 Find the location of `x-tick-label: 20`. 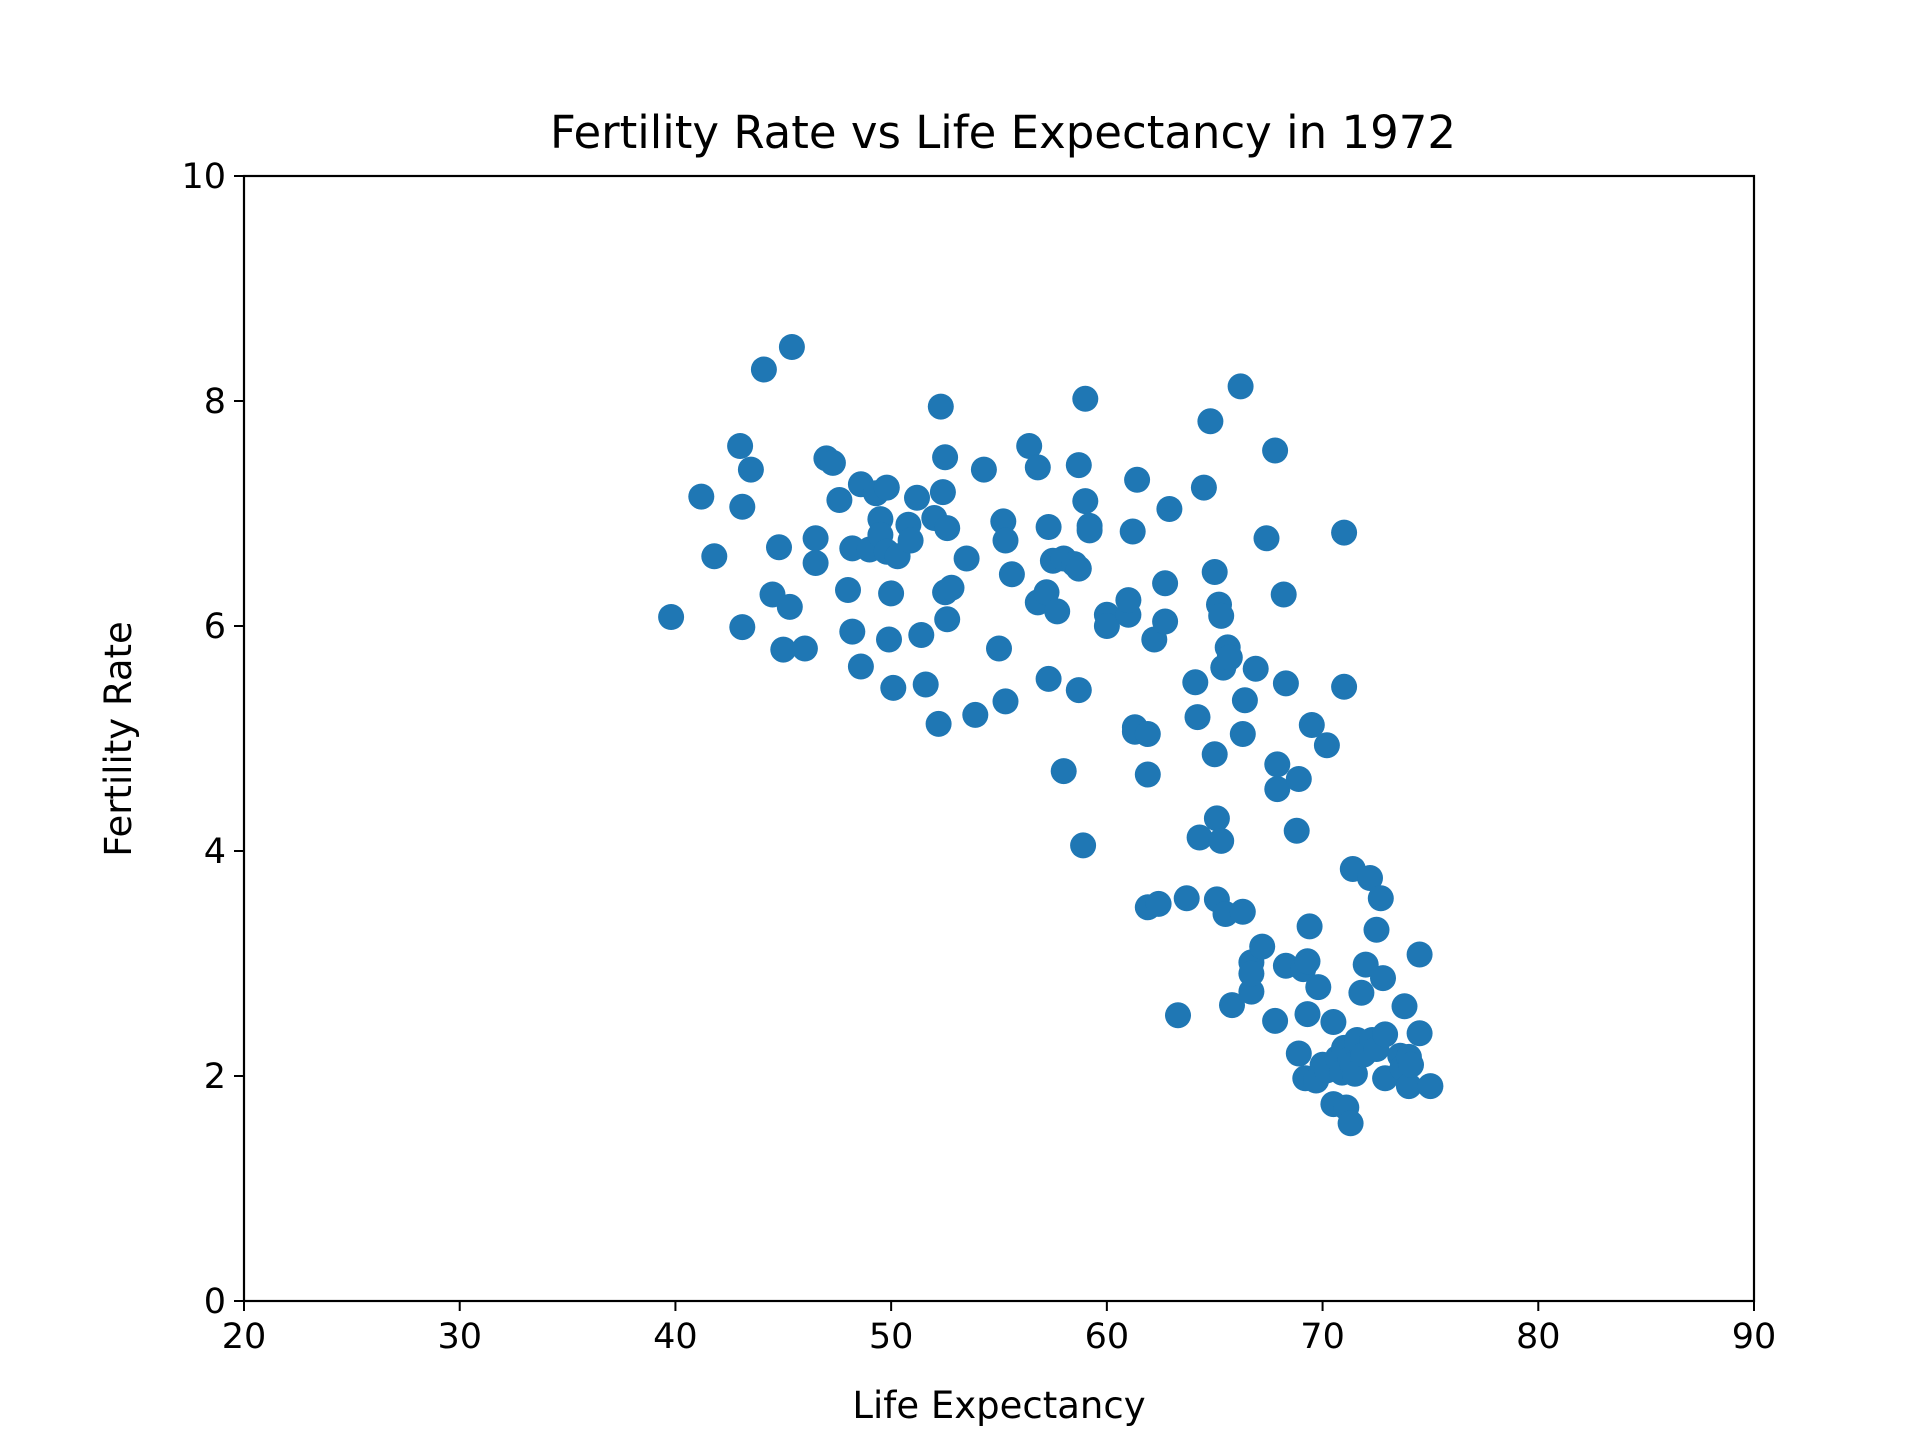

x-tick-label: 20 is located at coordinates (244, 1337).